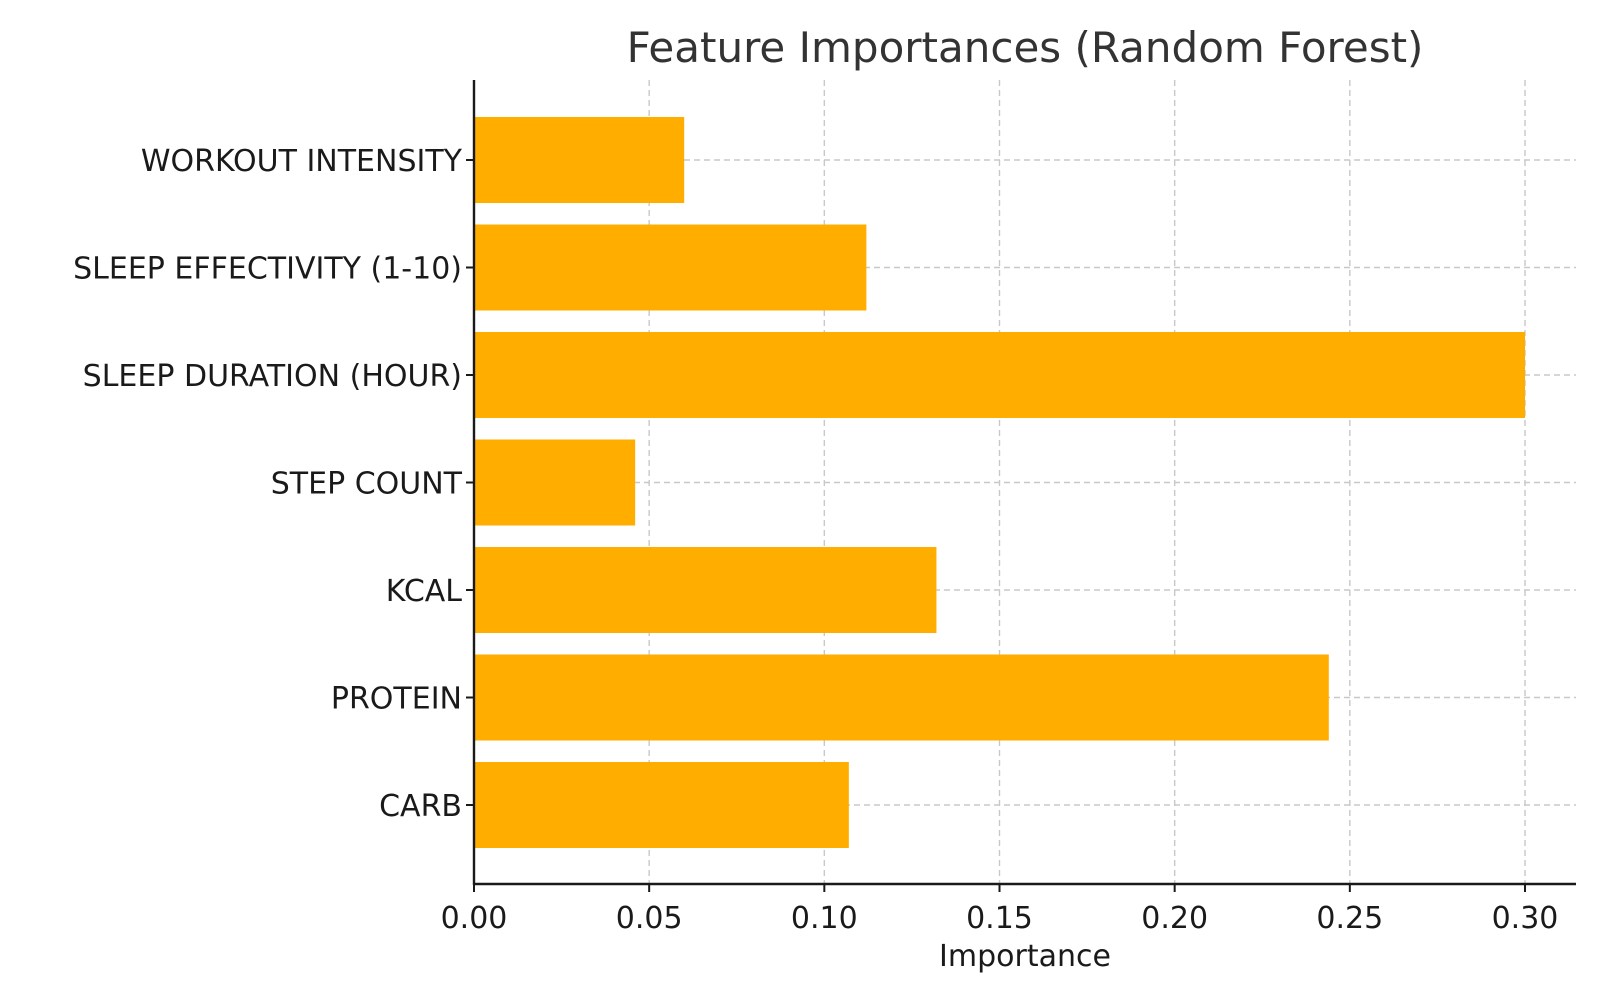 The height and width of the screenshot is (1000, 1600). I want to click on y-tick-label: STEP COUNT, so click(367, 484).